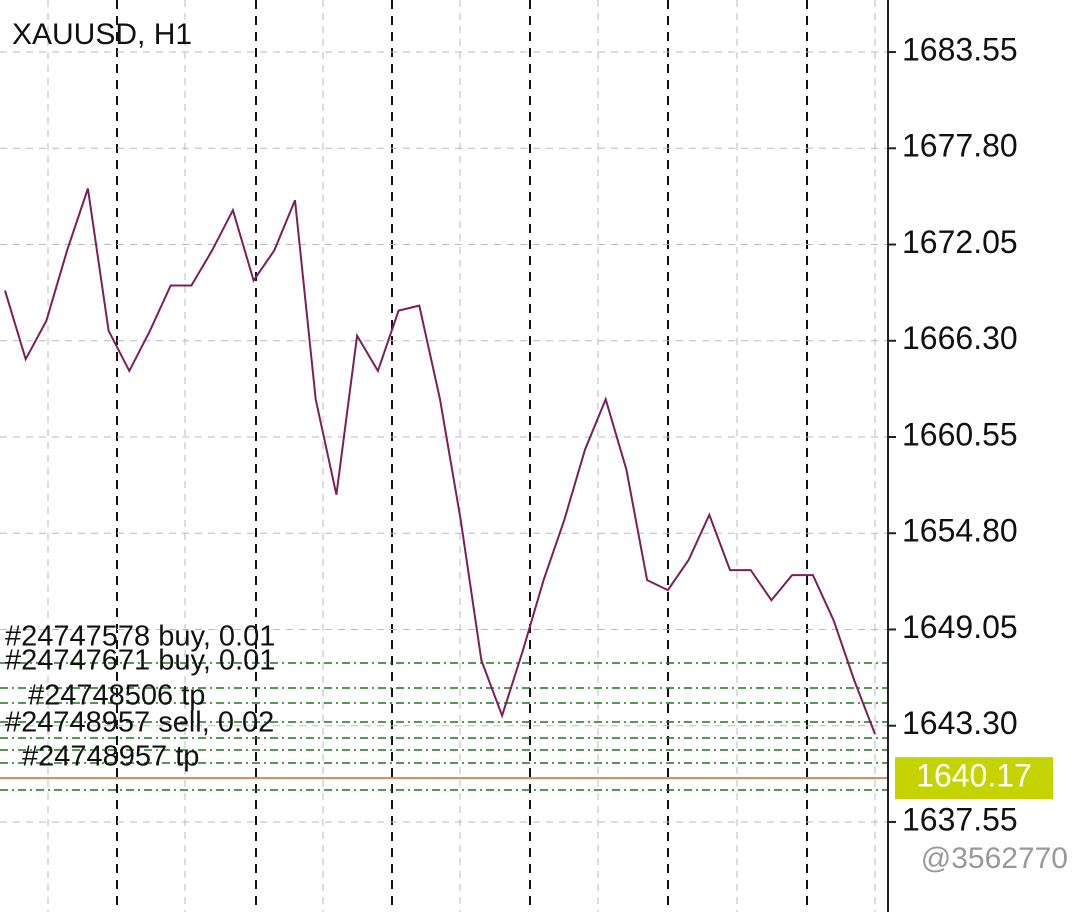 The height and width of the screenshot is (912, 1080). I want to click on y-tick-label: 1683.55, so click(960, 50).